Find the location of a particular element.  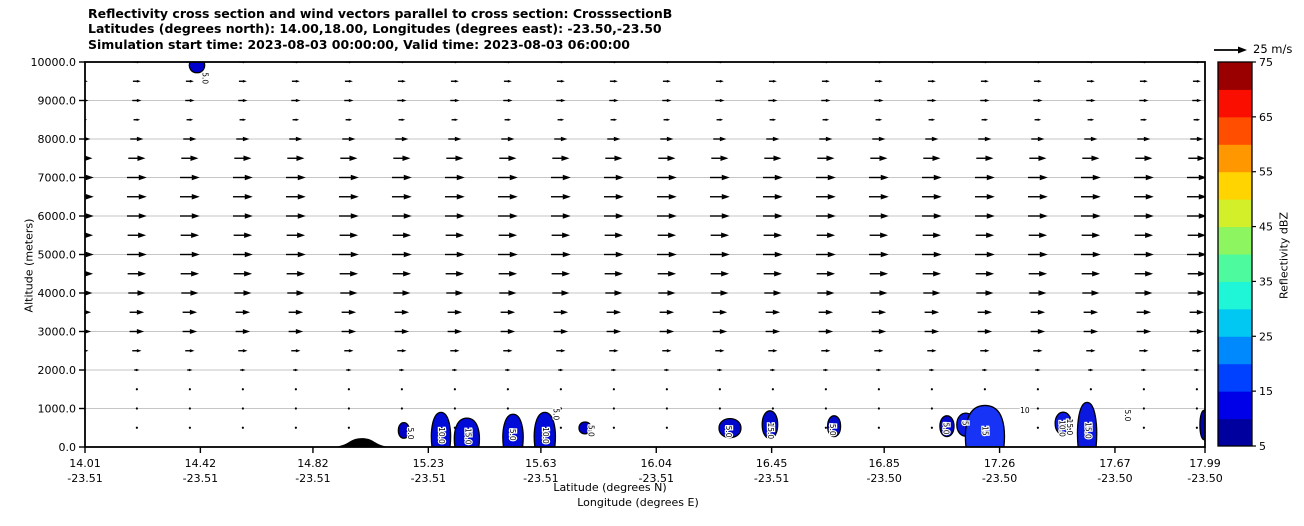

y-tick-label: 6000.0 is located at coordinates (57, 216).